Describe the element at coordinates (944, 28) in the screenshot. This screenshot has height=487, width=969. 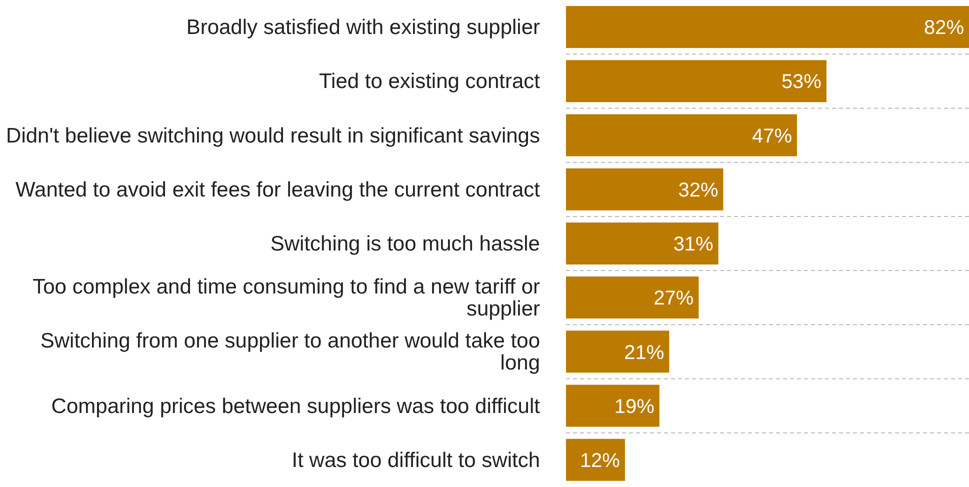
I see `data-label: 82%` at that location.